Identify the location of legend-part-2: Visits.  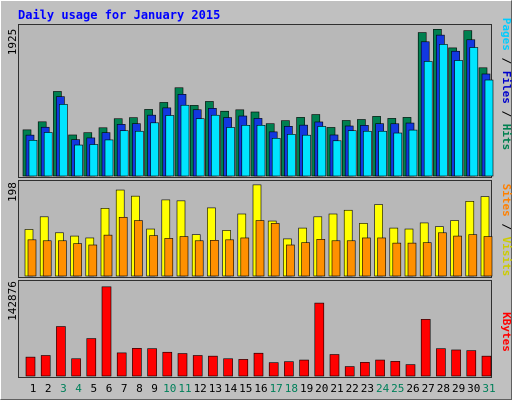
(506, 257).